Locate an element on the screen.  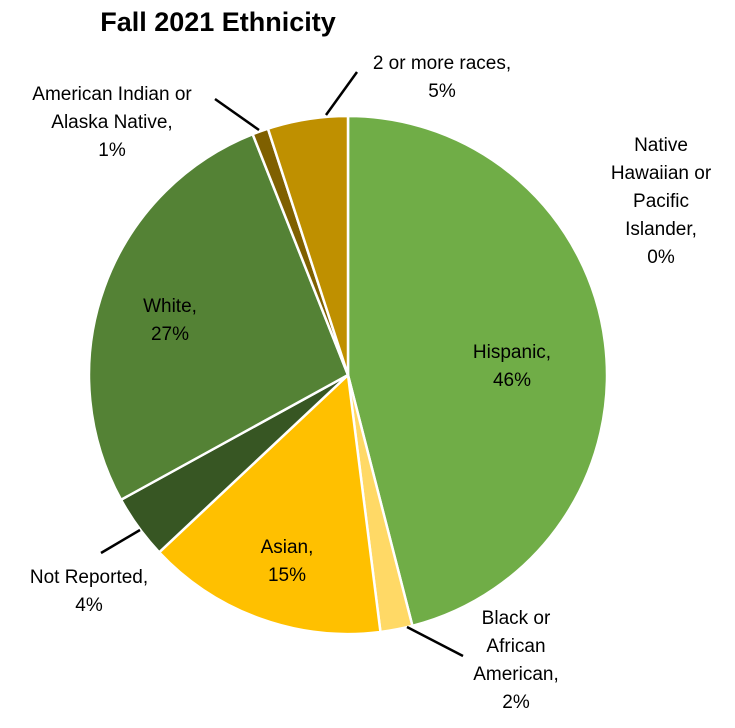
slice-label-line: Hispanic, is located at coordinates (512, 352).